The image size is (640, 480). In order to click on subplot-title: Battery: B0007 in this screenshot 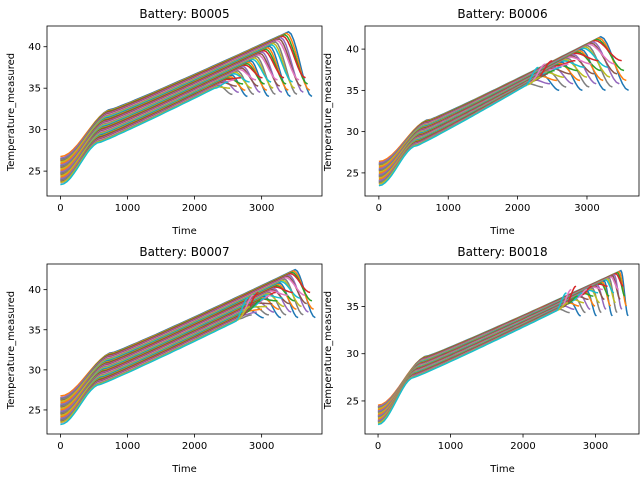, I will do `click(184, 252)`.